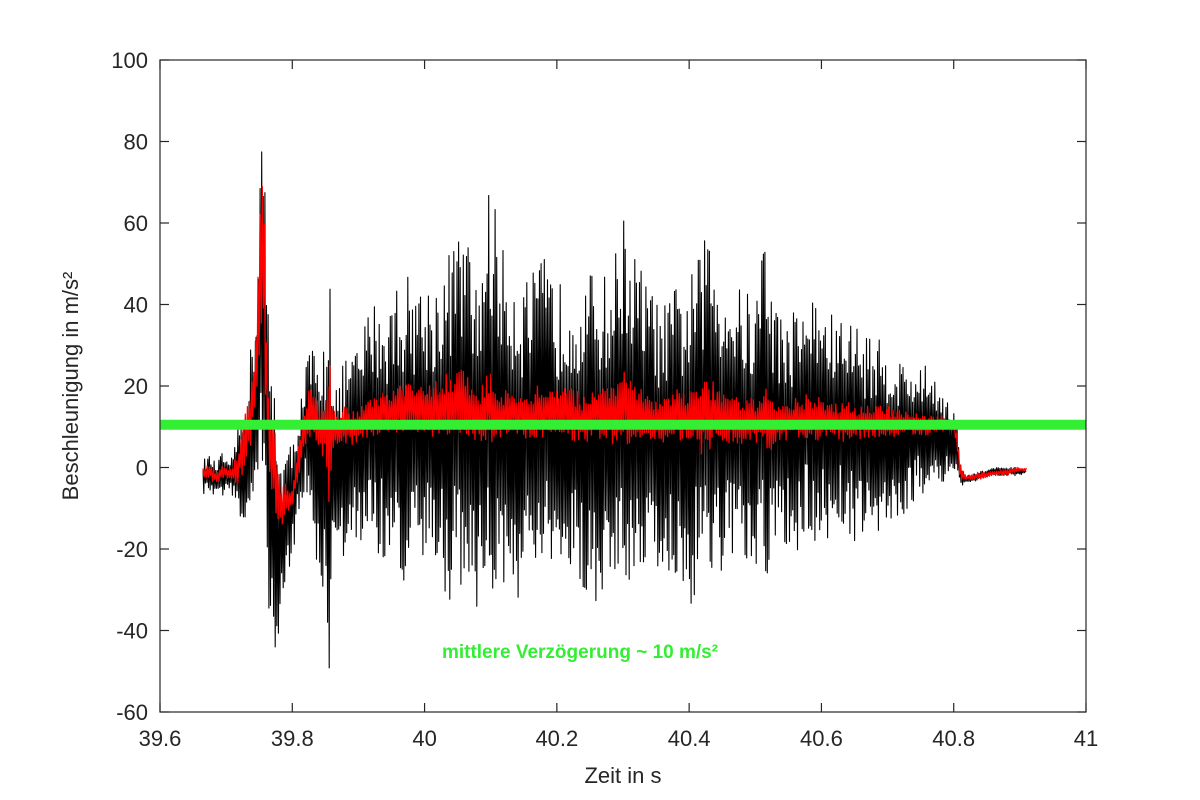 This screenshot has width=1200, height=800. I want to click on x-tick-label: 40.4, so click(689, 738).